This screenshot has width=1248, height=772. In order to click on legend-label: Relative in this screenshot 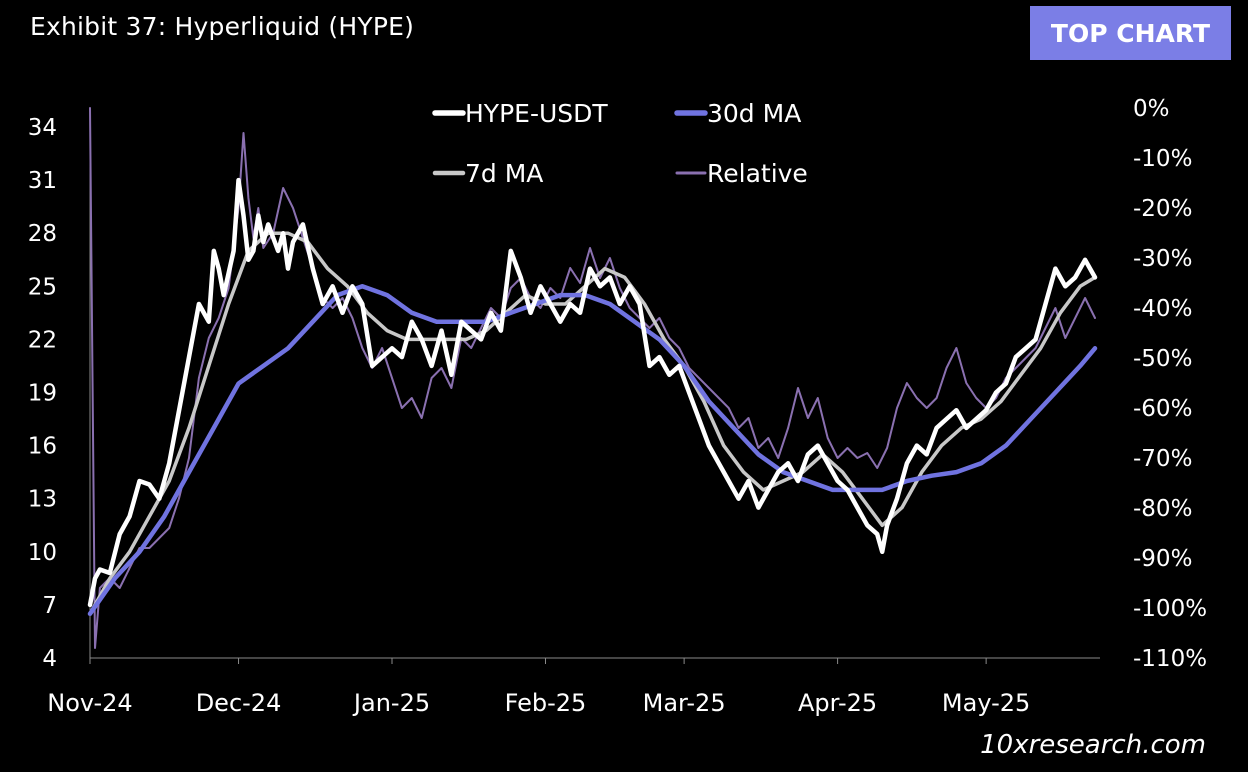, I will do `click(757, 173)`.